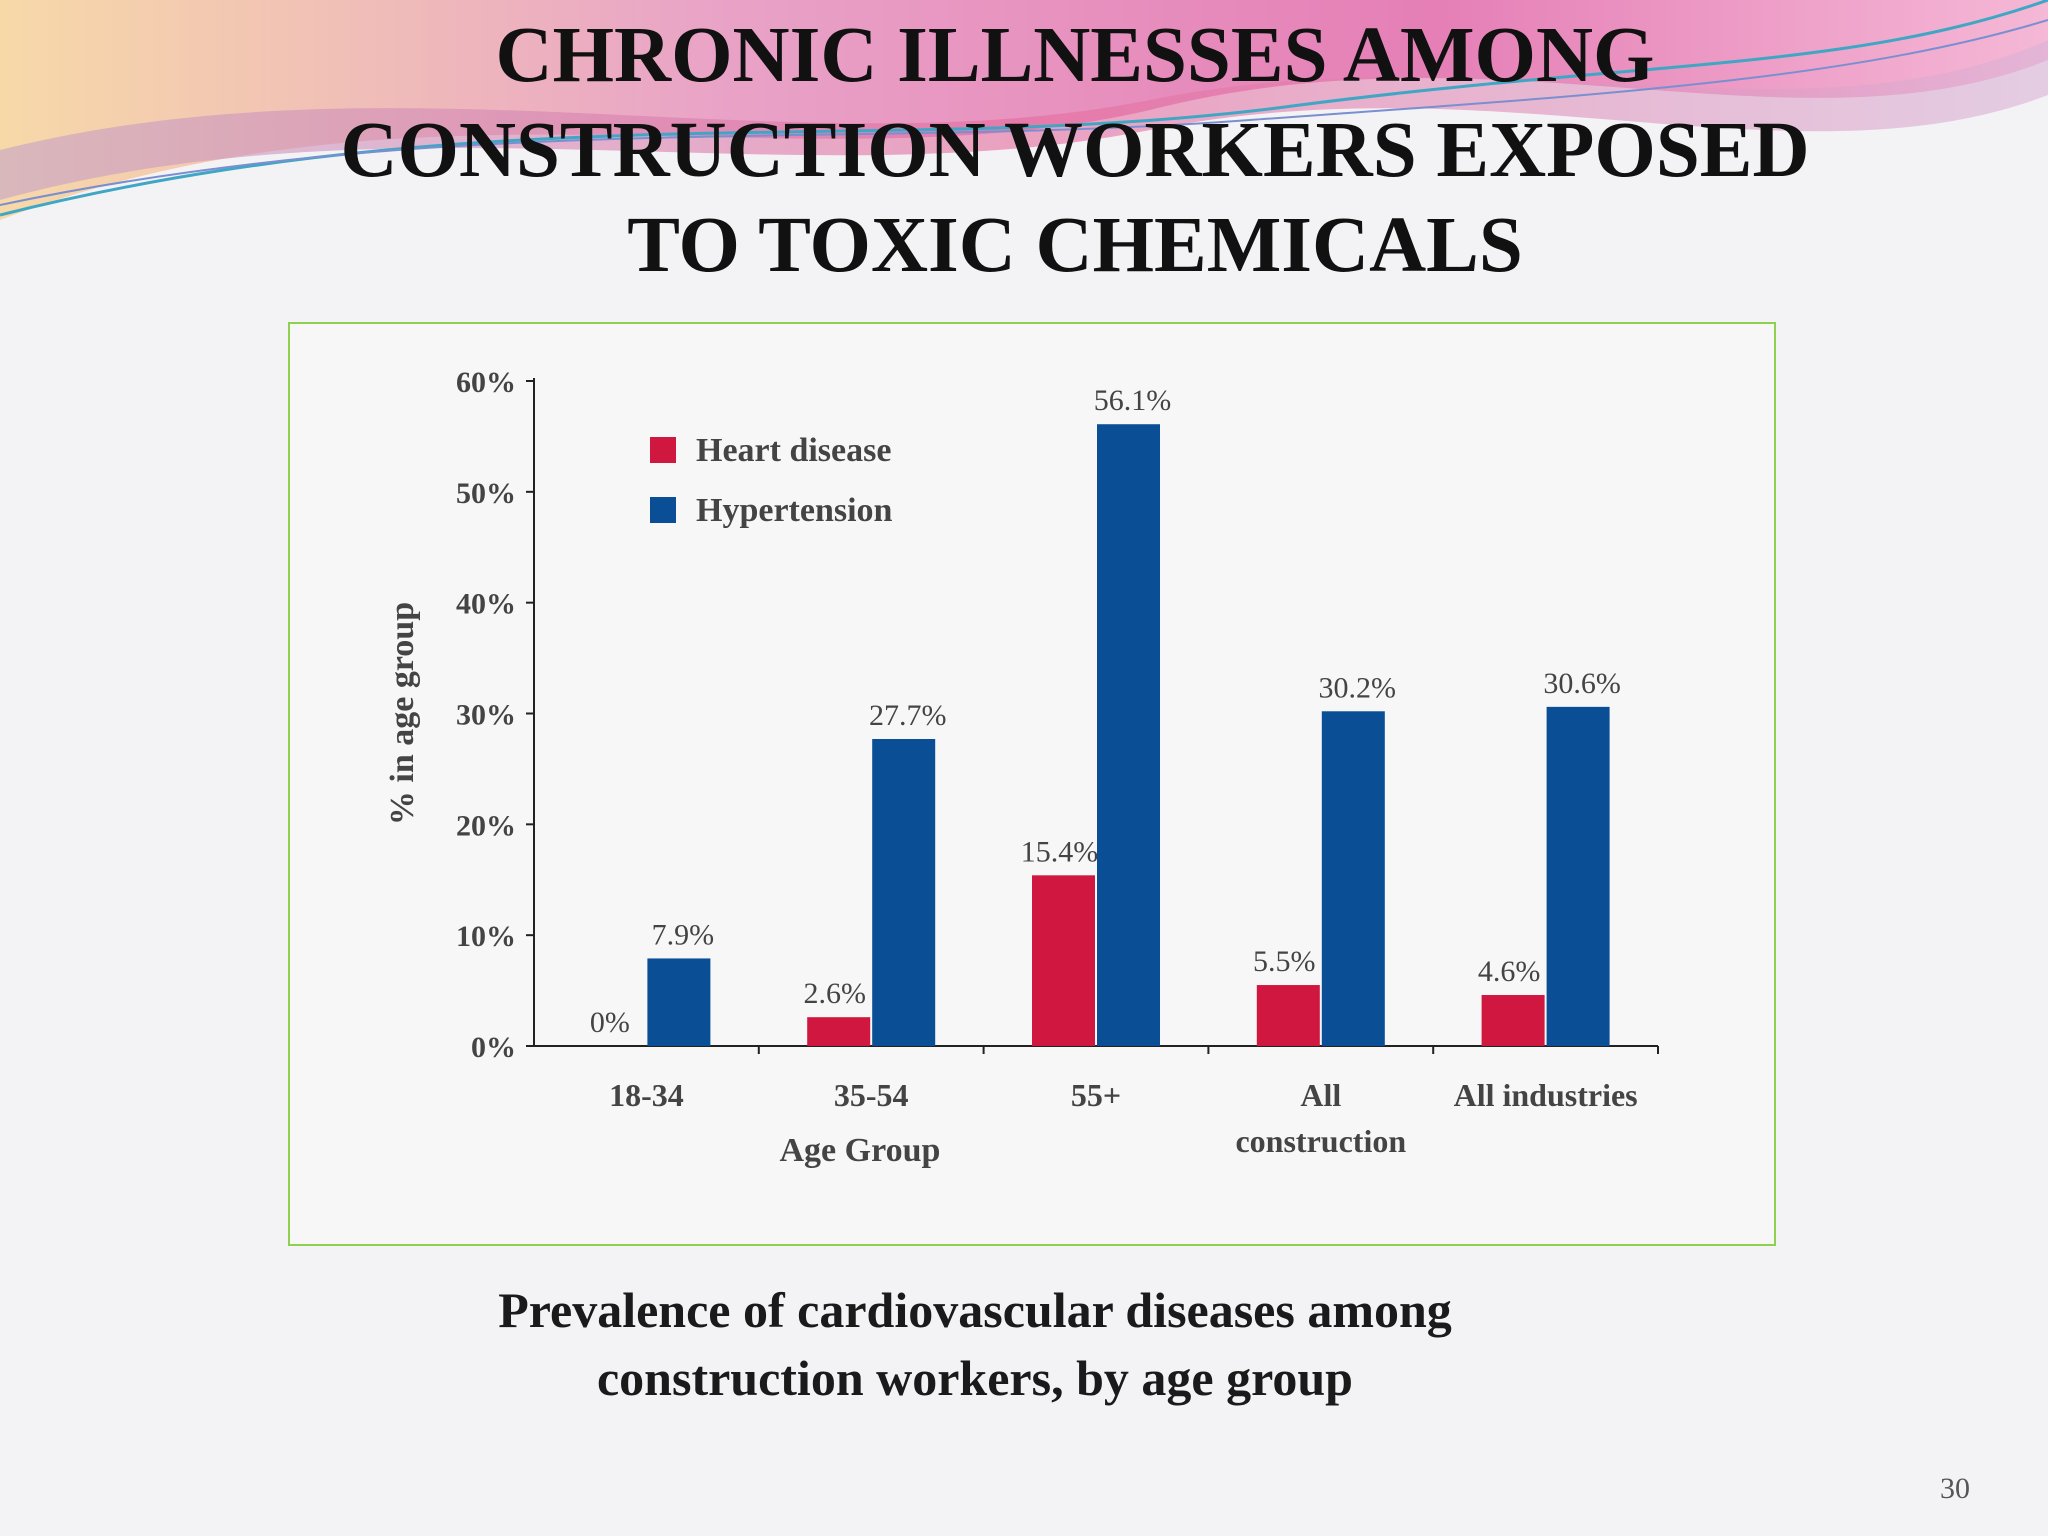 This screenshot has height=1536, width=2048. What do you see at coordinates (1546, 1095) in the screenshot?
I see `x-tick-label: All industries` at bounding box center [1546, 1095].